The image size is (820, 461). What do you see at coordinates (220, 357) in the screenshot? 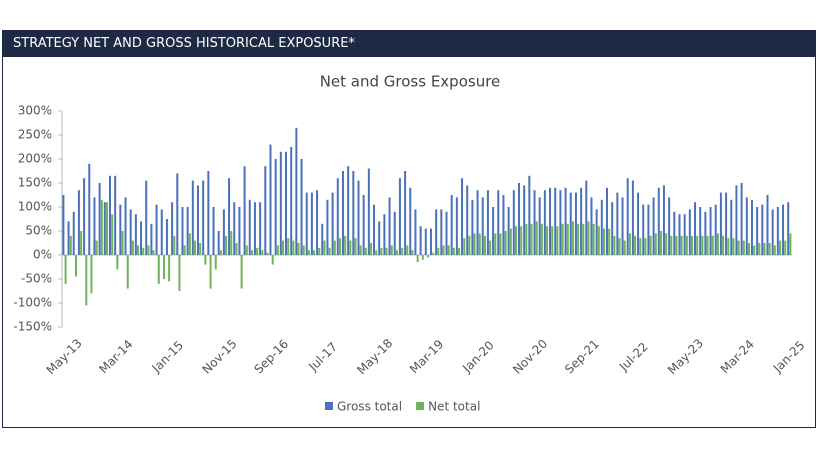
I see `x-tick-label: Nov-15` at bounding box center [220, 357].